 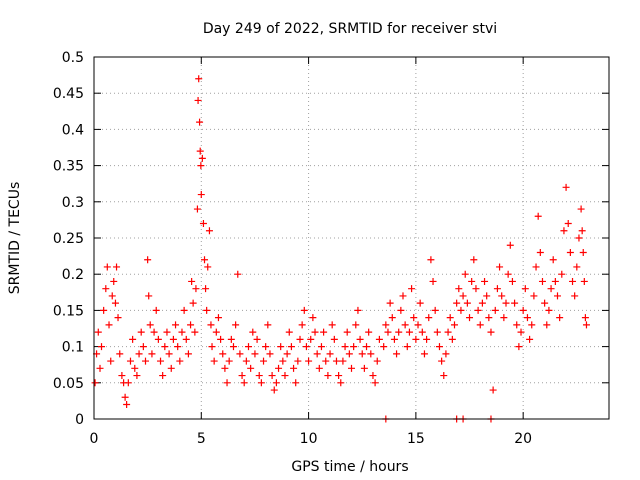 I want to click on y-tick-label: 0.15, so click(x=68, y=311).